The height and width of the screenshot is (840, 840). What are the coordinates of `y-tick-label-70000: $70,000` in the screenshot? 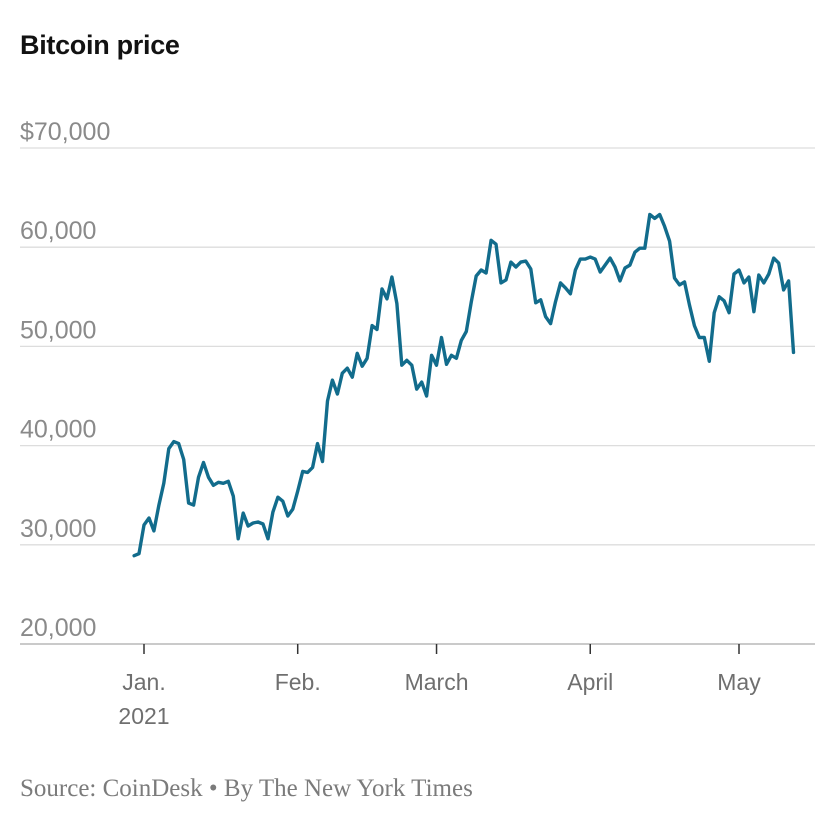 It's located at (65, 132).